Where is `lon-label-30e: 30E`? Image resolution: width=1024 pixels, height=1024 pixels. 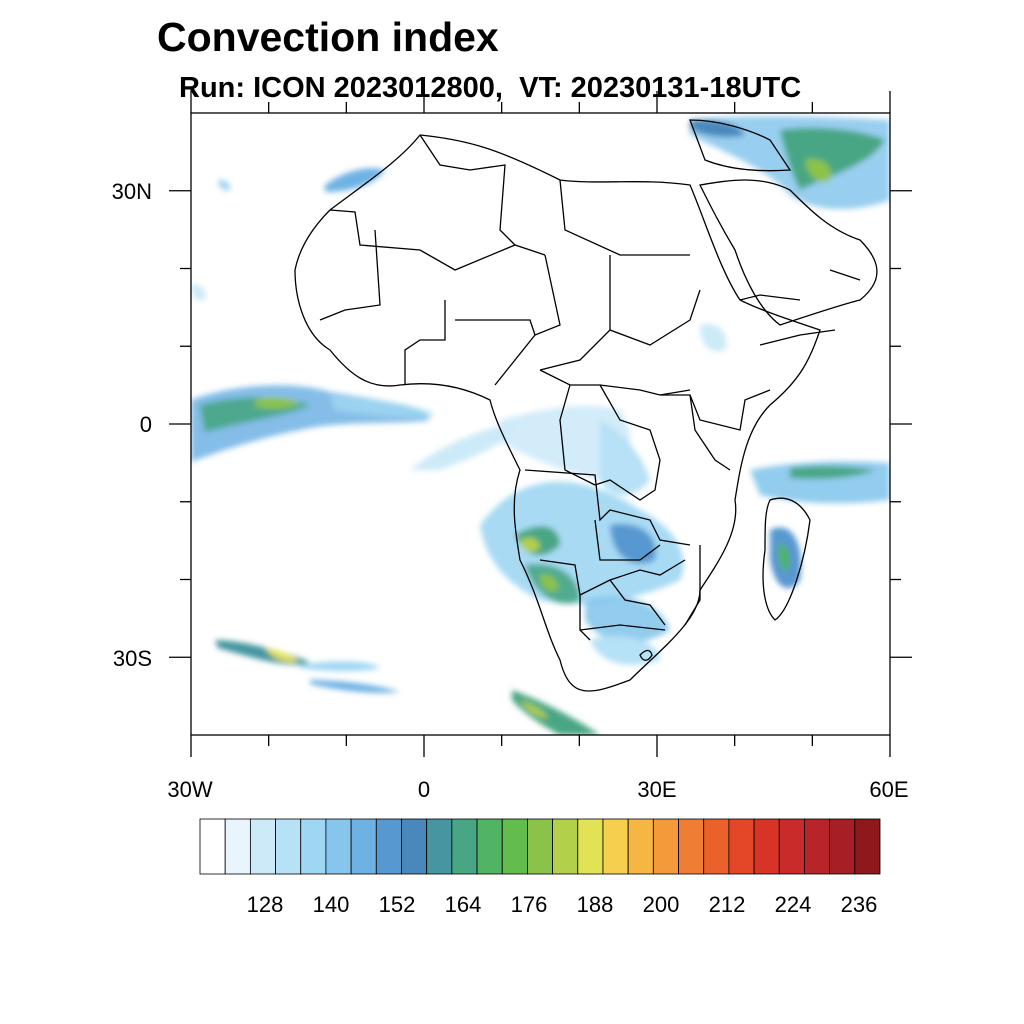
lon-label-30e: 30E is located at coordinates (656, 789).